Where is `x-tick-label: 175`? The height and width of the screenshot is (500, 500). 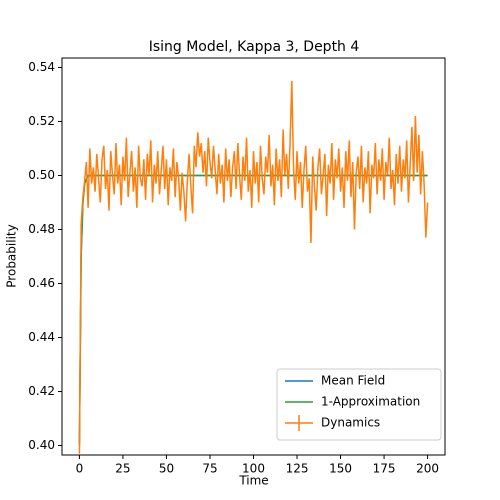 x-tick-label: 175 is located at coordinates (384, 469).